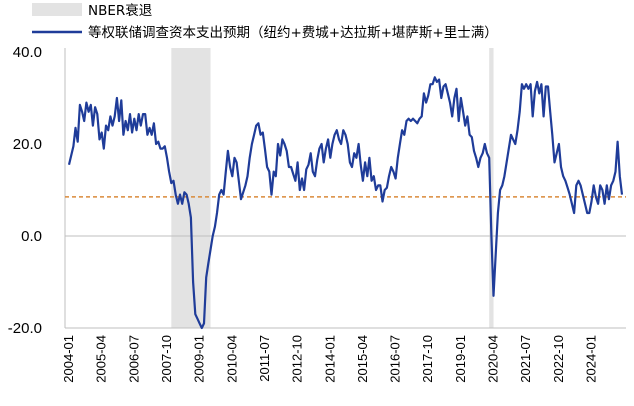 The image size is (634, 406). I want to click on x-tick-label: 2019-01, so click(460, 359).